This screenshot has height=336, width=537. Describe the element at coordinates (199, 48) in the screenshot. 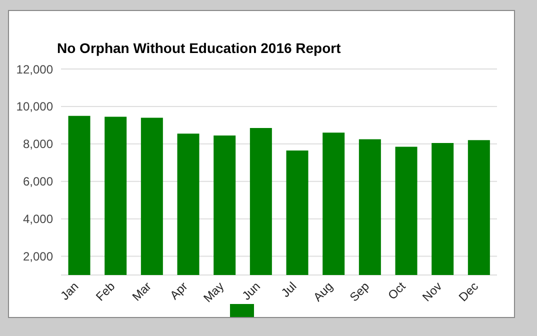

I see `chart-title: No Orphan Without Education 2016 Report` at that location.